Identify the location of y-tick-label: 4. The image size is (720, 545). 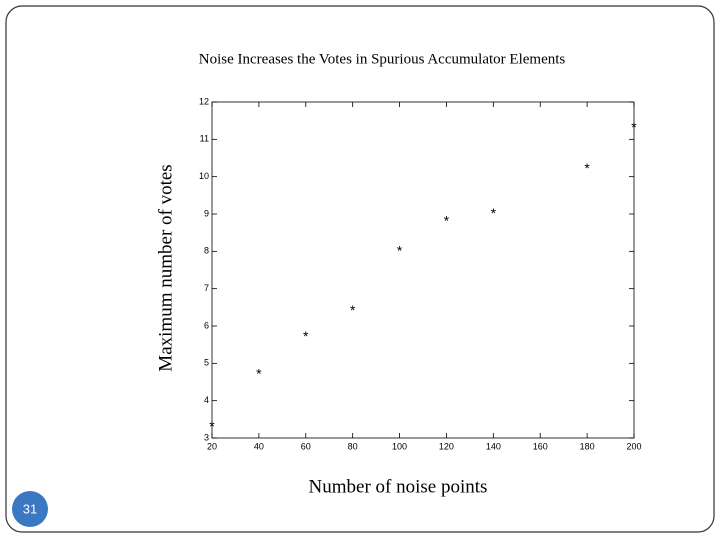
(206, 400).